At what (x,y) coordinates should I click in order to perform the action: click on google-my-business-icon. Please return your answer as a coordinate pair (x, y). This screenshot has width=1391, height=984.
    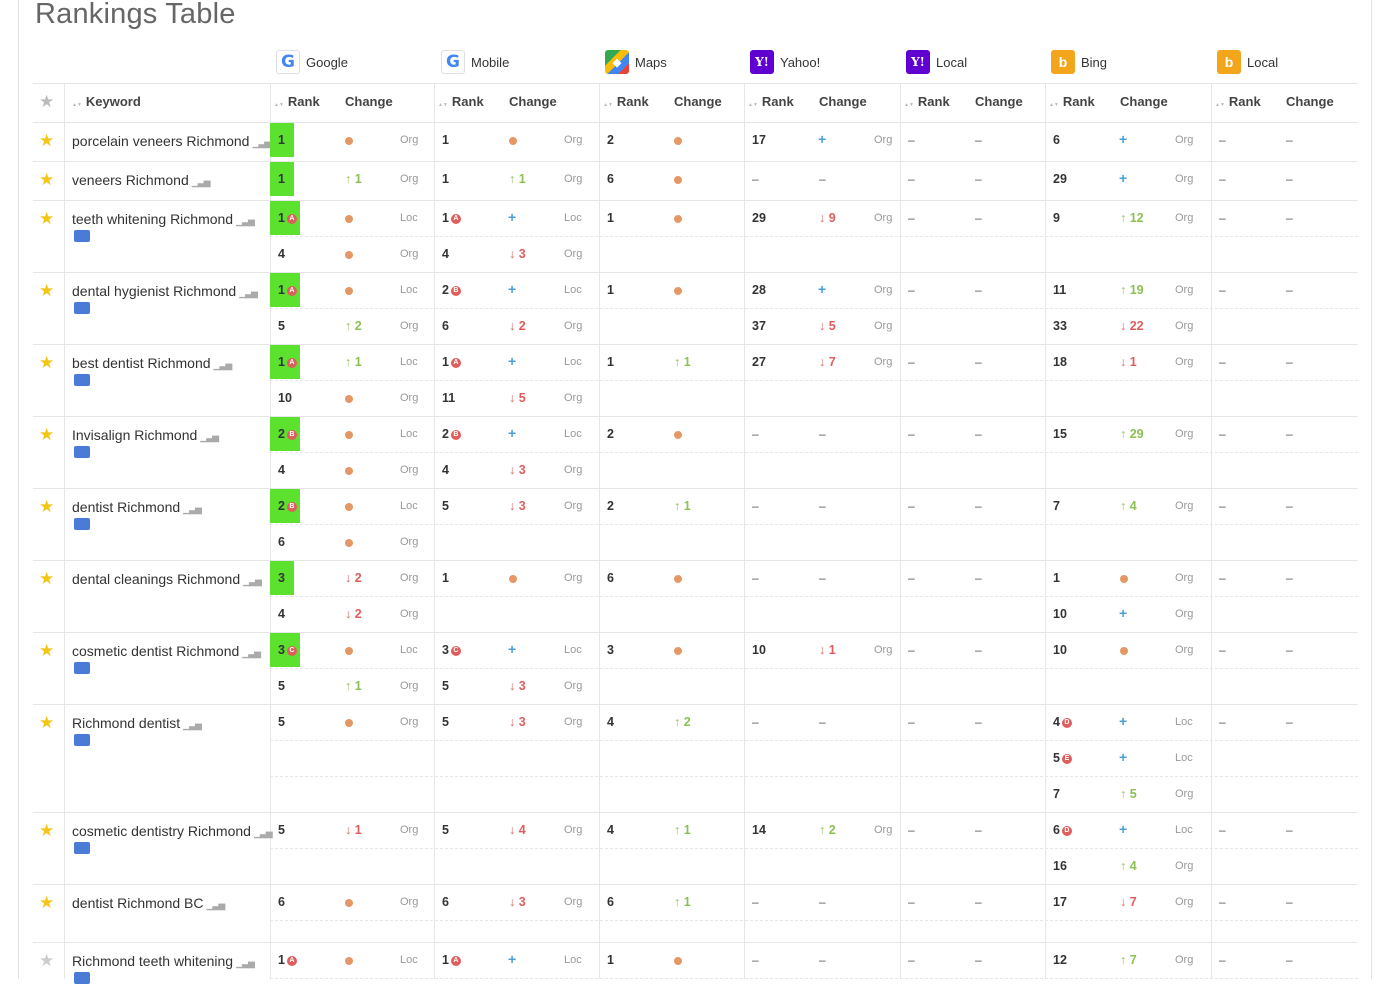
    Looking at the image, I should click on (82, 452).